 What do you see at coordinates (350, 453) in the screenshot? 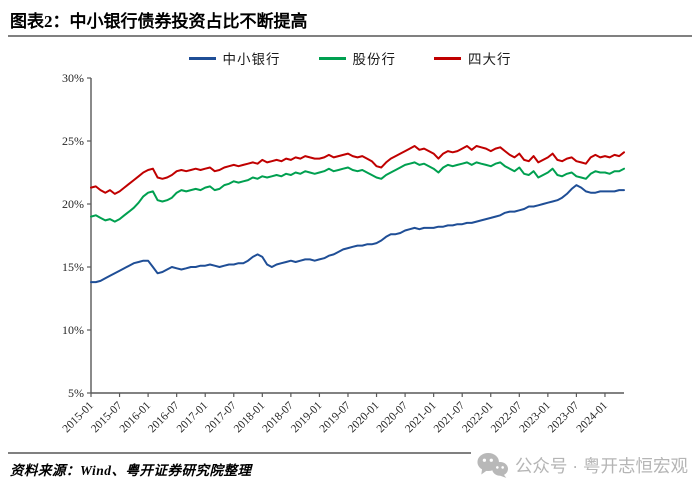
I see `footer-divider` at bounding box center [350, 453].